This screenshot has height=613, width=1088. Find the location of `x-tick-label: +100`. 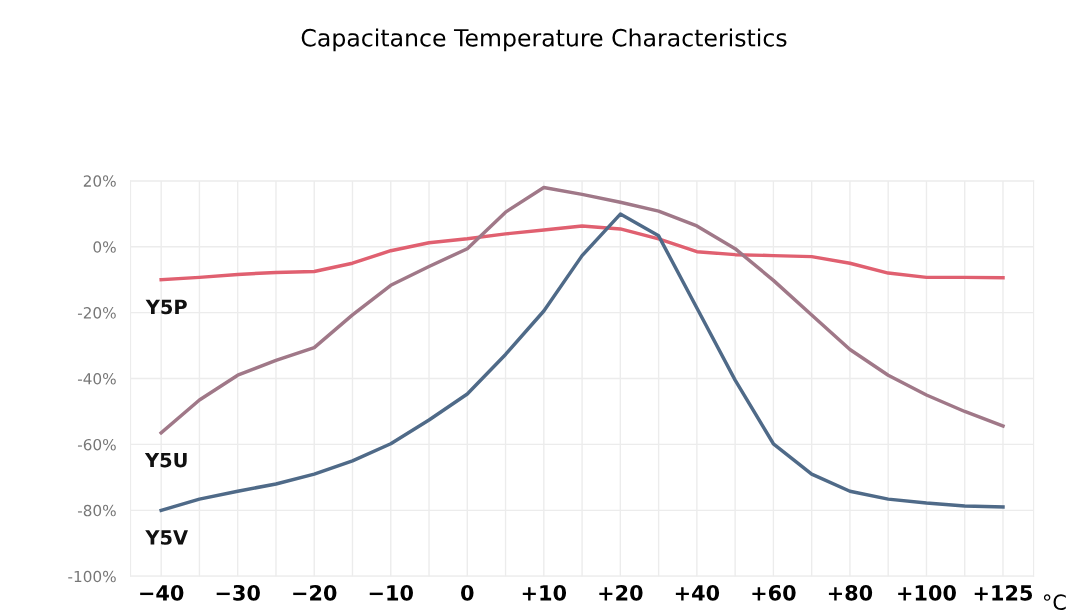

x-tick-label: +100 is located at coordinates (927, 592).